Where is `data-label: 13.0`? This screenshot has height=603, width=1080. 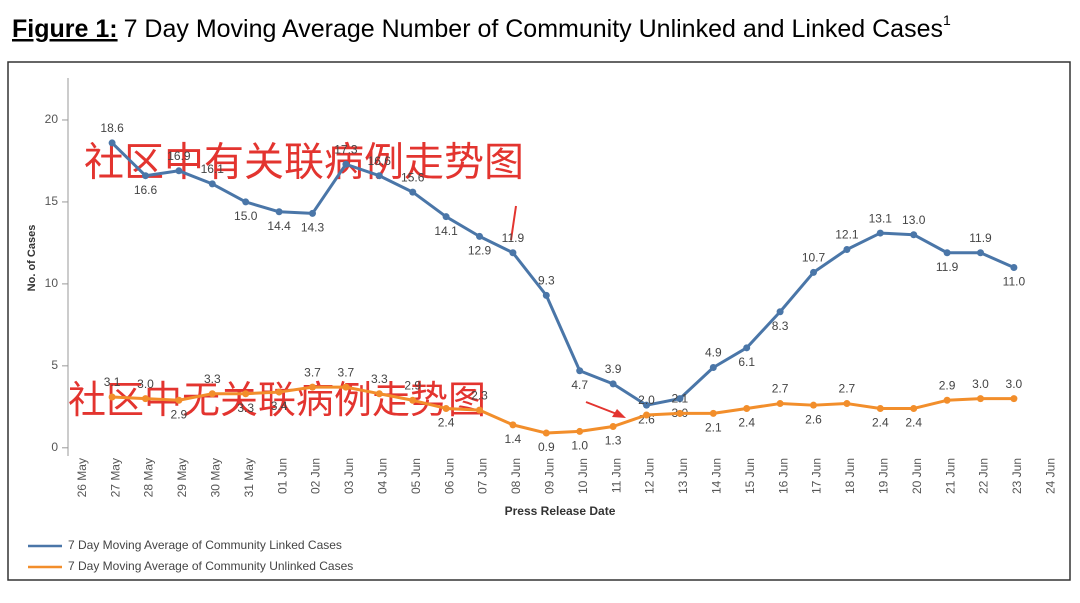
data-label: 13.0 is located at coordinates (914, 220).